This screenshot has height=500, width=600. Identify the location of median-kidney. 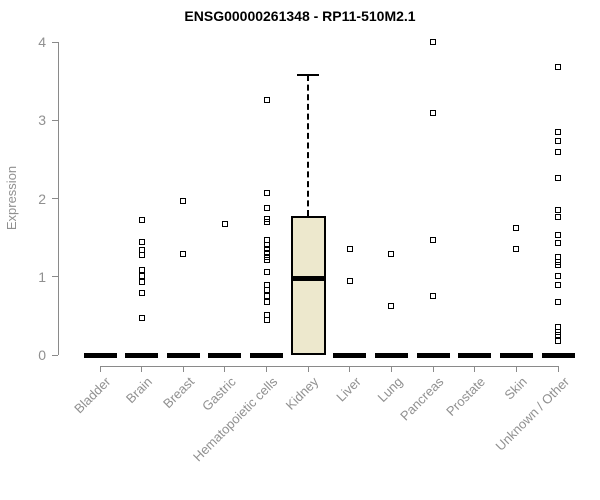
(308, 278).